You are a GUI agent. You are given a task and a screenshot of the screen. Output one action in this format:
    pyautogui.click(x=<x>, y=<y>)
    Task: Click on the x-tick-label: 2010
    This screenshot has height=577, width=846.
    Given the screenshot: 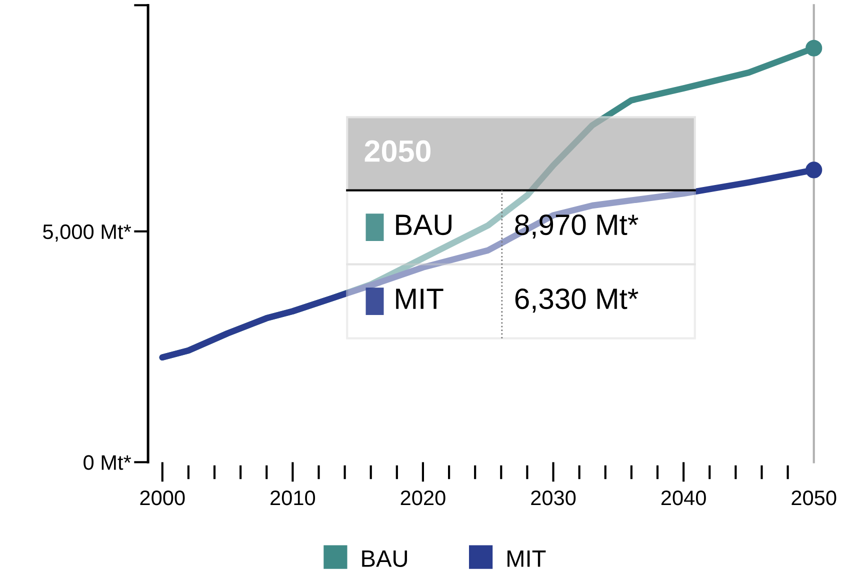 What is the action you would take?
    pyautogui.click(x=293, y=498)
    